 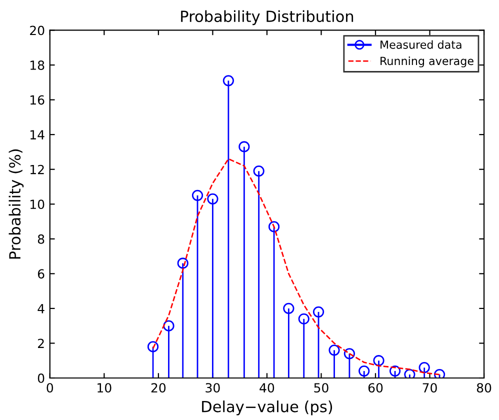 What do you see at coordinates (267, 18) in the screenshot?
I see `chart-title: Probability Distribution` at bounding box center [267, 18].